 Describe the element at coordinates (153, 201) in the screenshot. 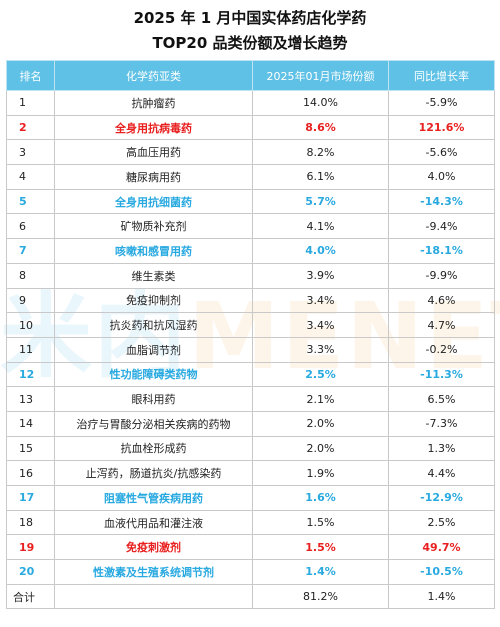

I see `category-cell: 全身用抗细菌药` at that location.